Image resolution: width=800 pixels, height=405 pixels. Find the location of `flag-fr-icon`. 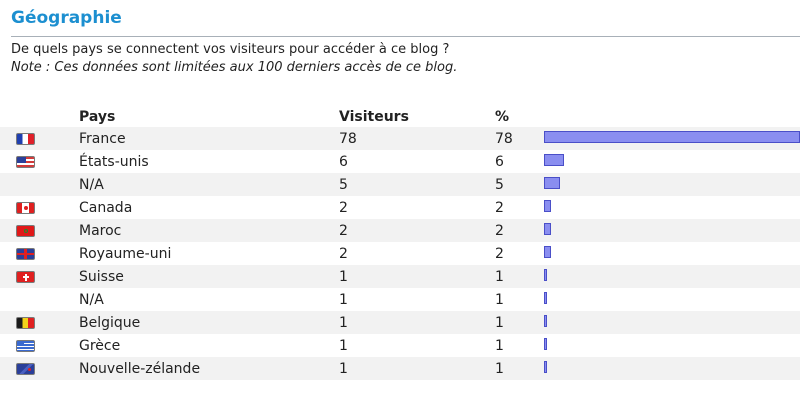

flag-fr-icon is located at coordinates (25, 139).